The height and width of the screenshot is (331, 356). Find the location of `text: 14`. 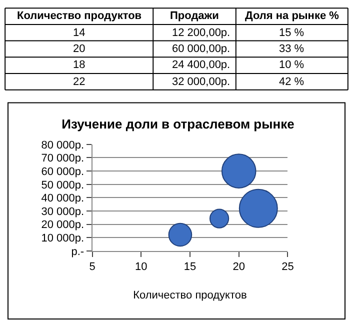

text: 14 is located at coordinates (79, 33).